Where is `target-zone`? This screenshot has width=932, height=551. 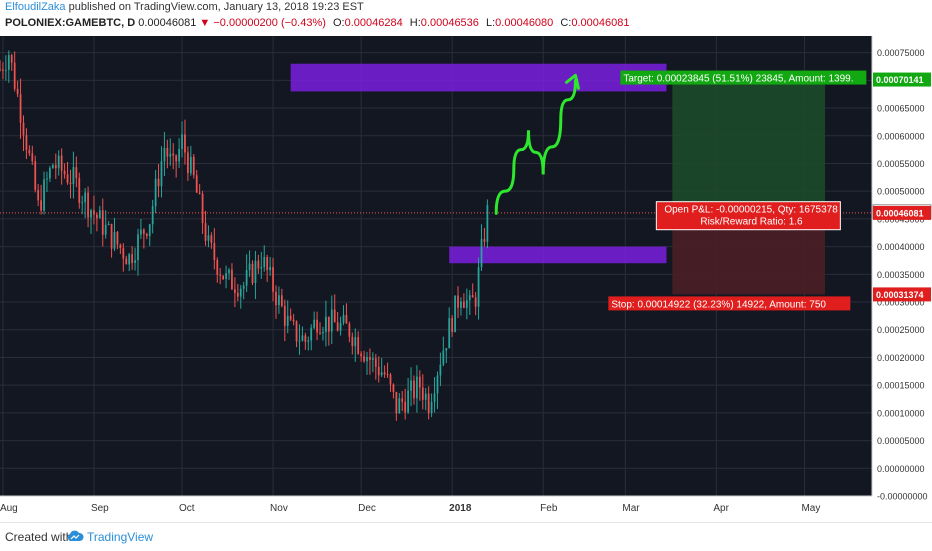 target-zone is located at coordinates (749, 145).